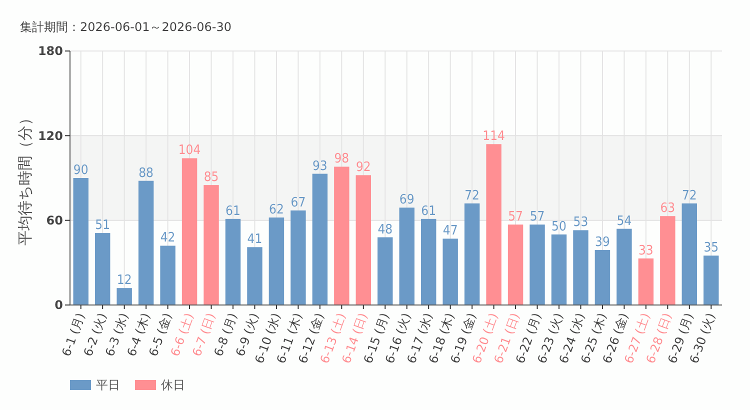 This screenshot has width=750, height=410. I want to click on data-label: 48, so click(385, 230).